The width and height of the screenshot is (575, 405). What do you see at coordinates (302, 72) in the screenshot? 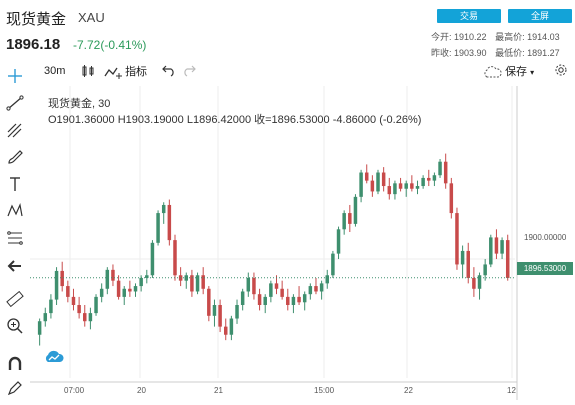
I see `chart-toolbar: 30m 指标 保存 ▾` at bounding box center [302, 72].